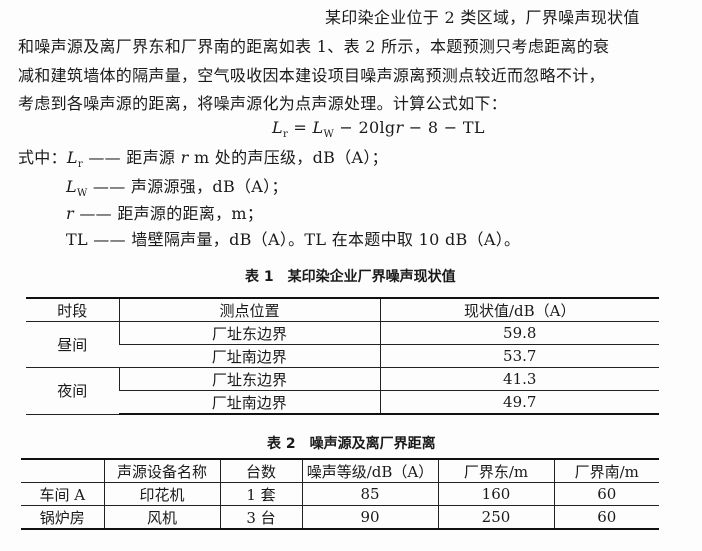  I want to click on table1-caption: 表 1 某印染企业厂界噪声现状值, so click(350, 277).